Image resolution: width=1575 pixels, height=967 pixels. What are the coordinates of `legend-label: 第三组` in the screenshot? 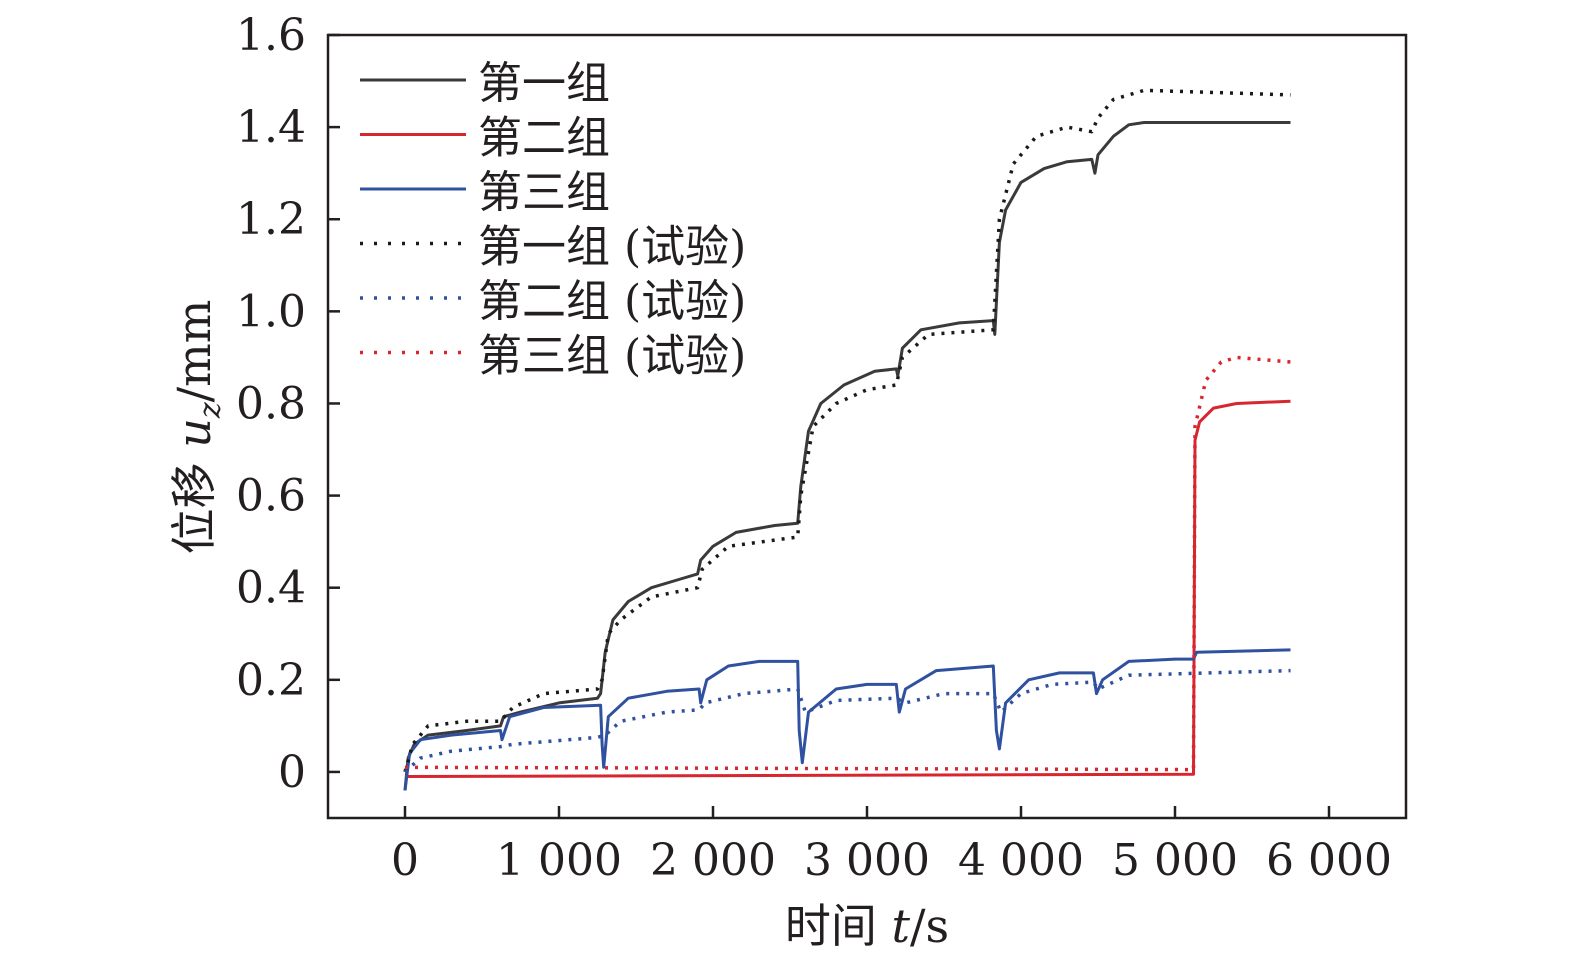 It's located at (544, 192).